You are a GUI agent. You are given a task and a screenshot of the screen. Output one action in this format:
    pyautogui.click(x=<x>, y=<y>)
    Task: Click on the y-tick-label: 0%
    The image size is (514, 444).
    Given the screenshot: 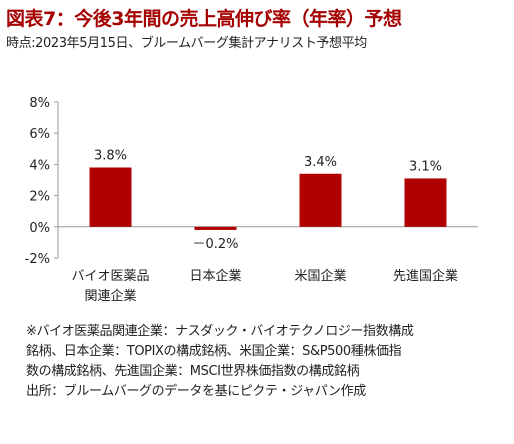 What is the action you would take?
    pyautogui.click(x=39, y=228)
    